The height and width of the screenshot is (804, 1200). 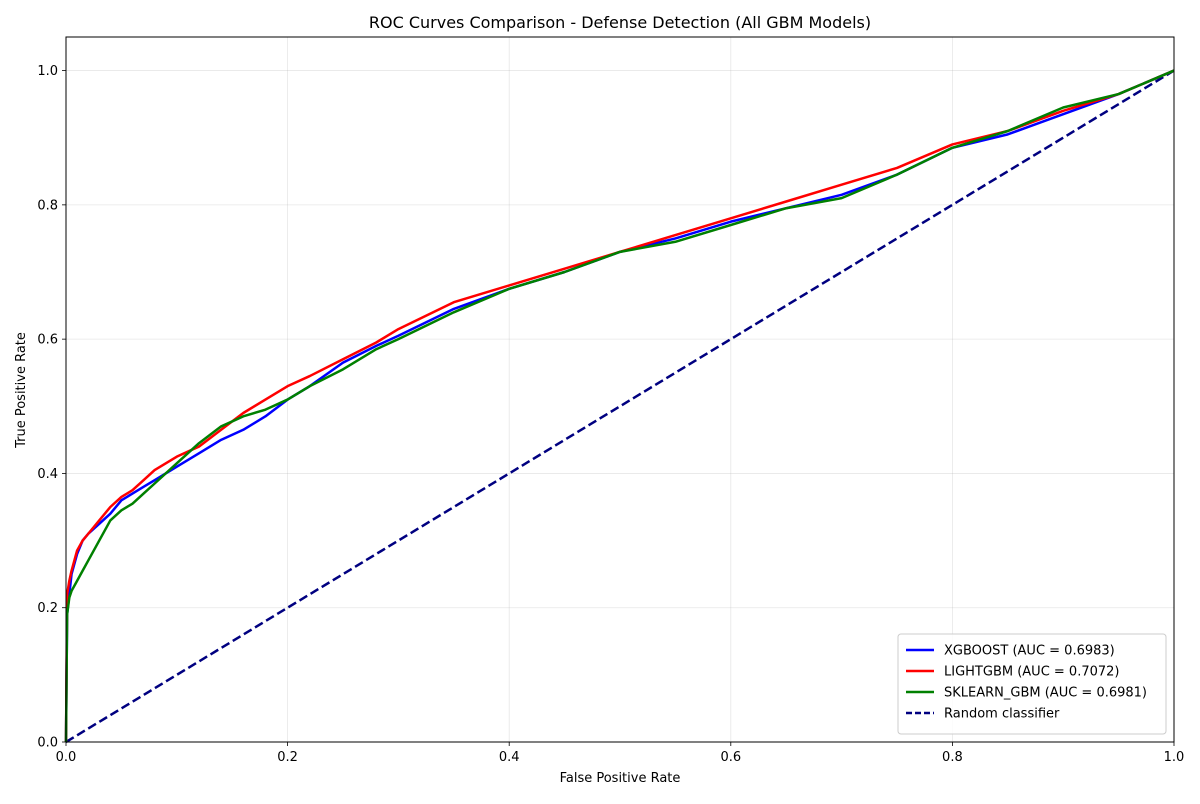 I want to click on y-tick-label: 0.8, so click(x=47, y=205).